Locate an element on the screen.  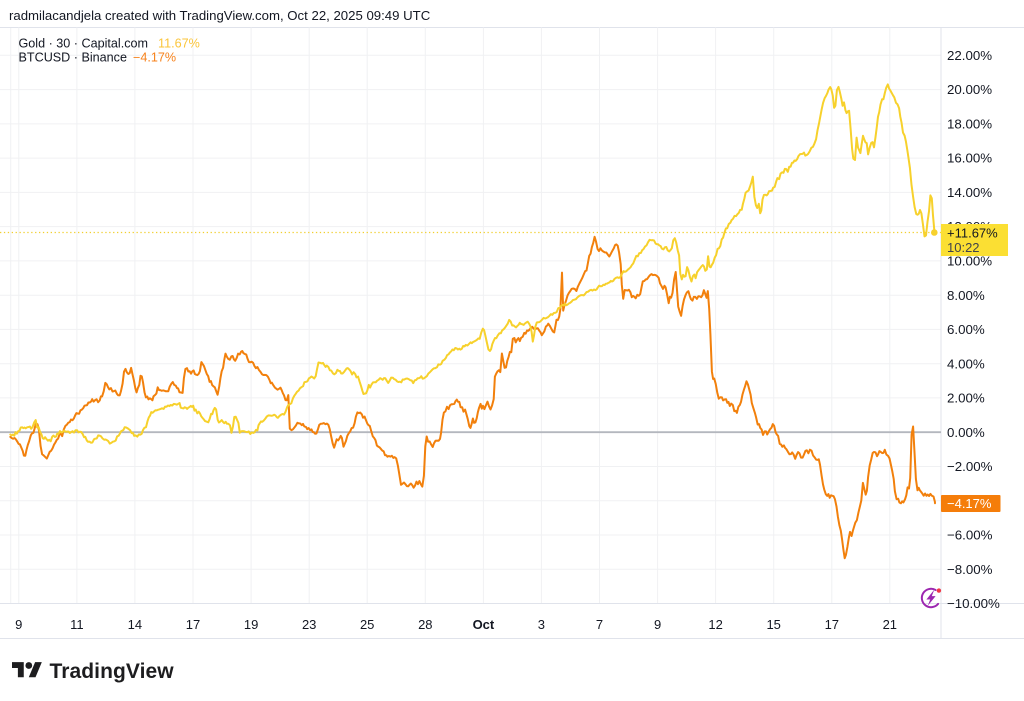
svg-text: 14 is located at coordinates (135, 624).